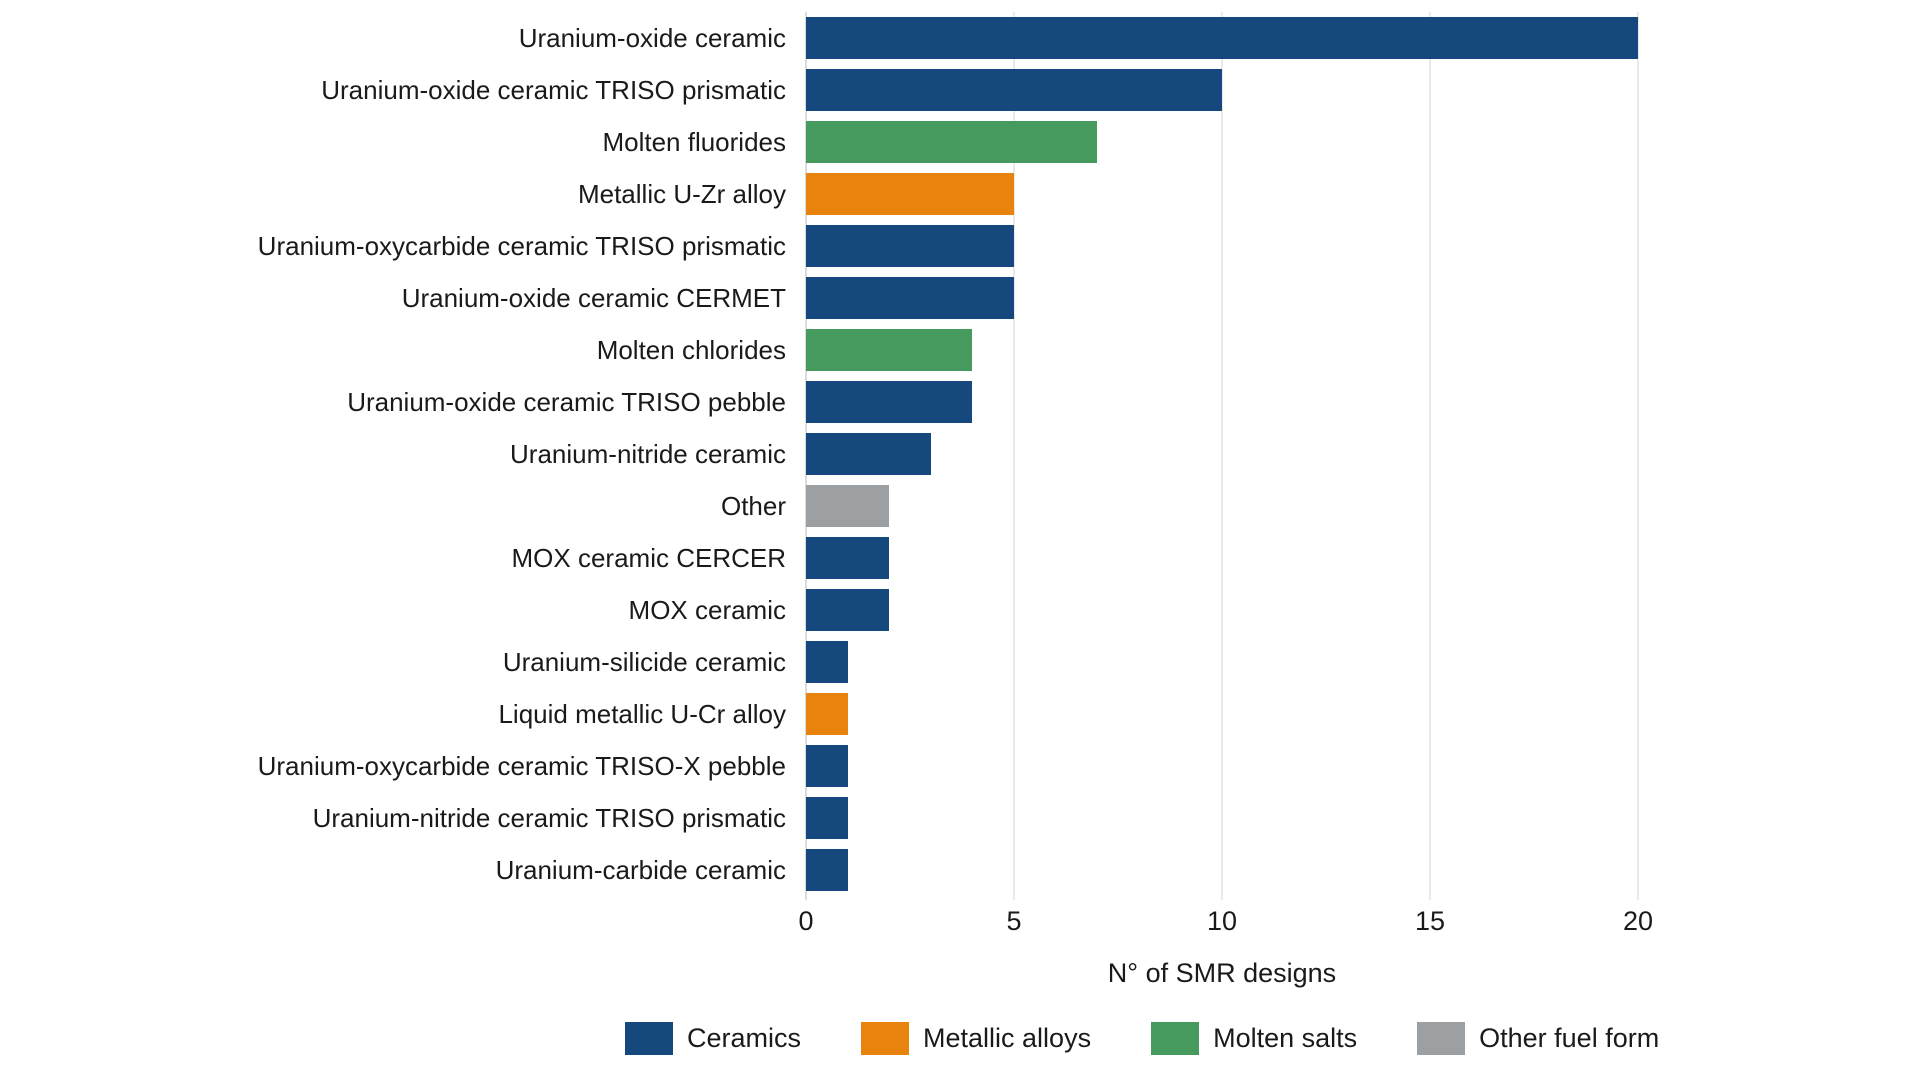  Describe the element at coordinates (1014, 921) in the screenshot. I see `x-tick-label: 5` at that location.